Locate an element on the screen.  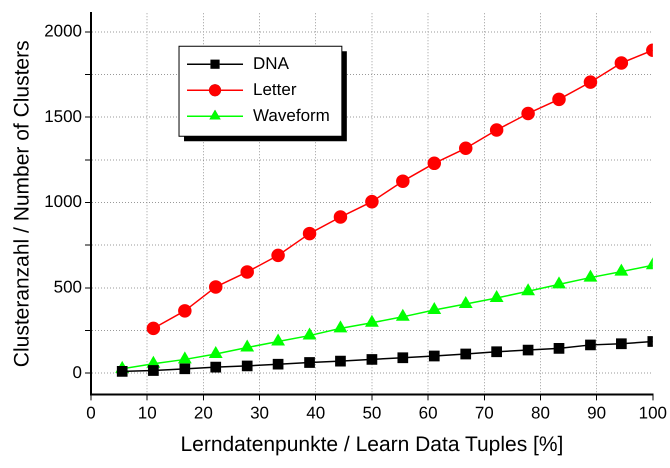
x-axis-title: Lerndatenpunkte / Learn Data Tuples [%] is located at coordinates (372, 444).